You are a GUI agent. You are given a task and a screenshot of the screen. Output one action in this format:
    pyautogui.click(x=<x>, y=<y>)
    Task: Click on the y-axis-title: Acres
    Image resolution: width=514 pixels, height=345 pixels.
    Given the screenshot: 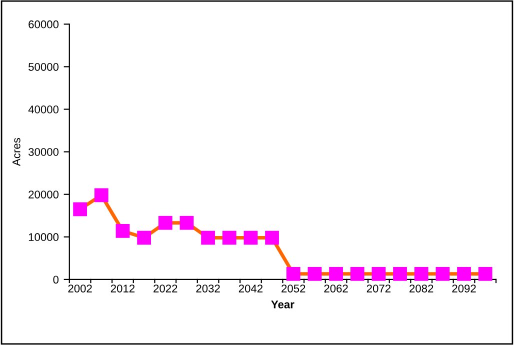 What is the action you would take?
    pyautogui.click(x=16, y=152)
    